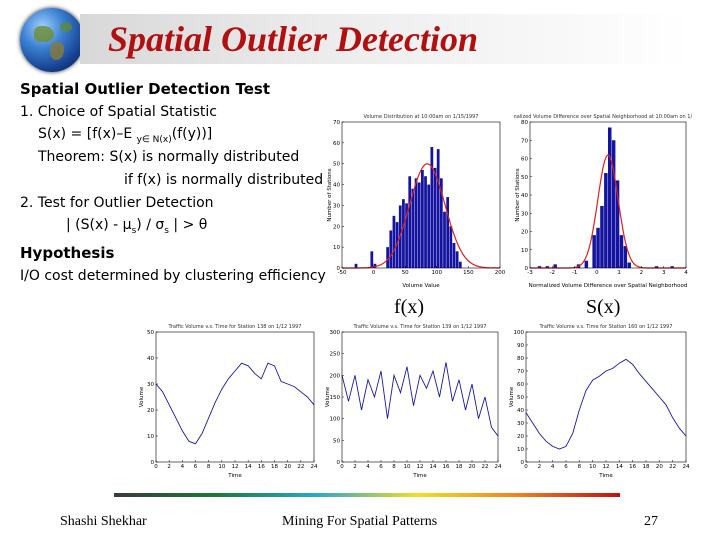  What do you see at coordinates (498, 467) in the screenshot?
I see `x-tick-label: 24` at bounding box center [498, 467].